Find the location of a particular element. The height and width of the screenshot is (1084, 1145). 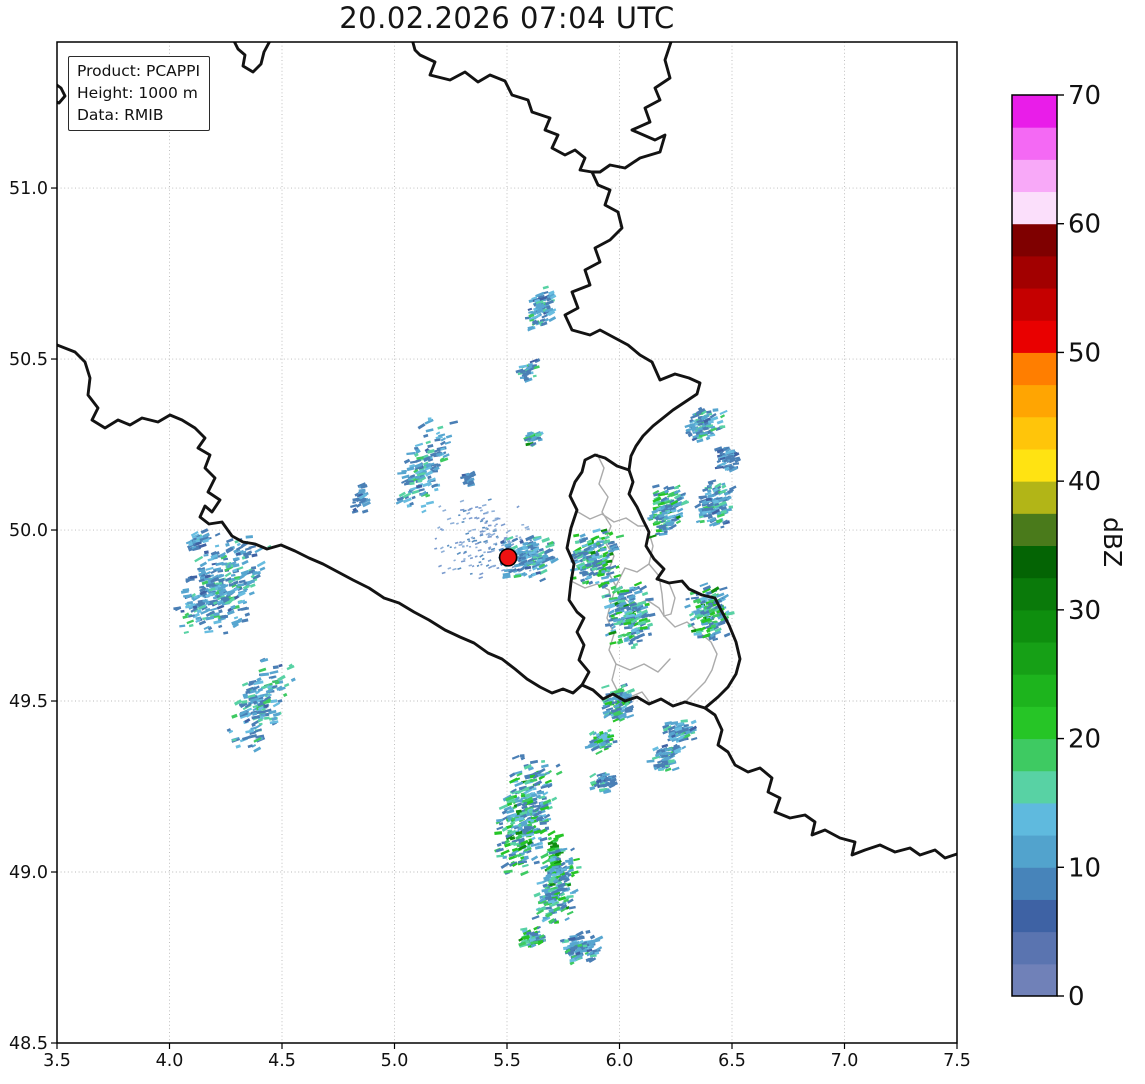

x-tick-label: 6.0 is located at coordinates (620, 1061).